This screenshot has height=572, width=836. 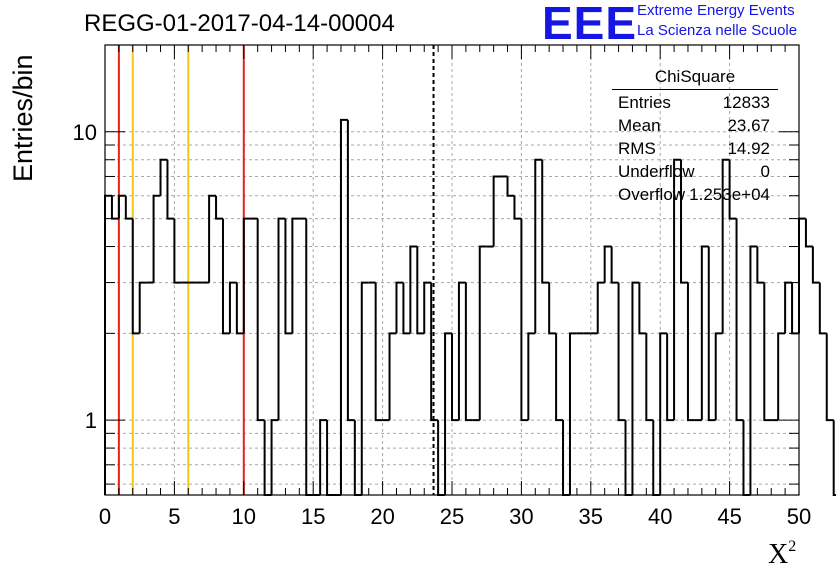 What do you see at coordinates (746, 102) in the screenshot?
I see `stat-entries-value: 12833` at bounding box center [746, 102].